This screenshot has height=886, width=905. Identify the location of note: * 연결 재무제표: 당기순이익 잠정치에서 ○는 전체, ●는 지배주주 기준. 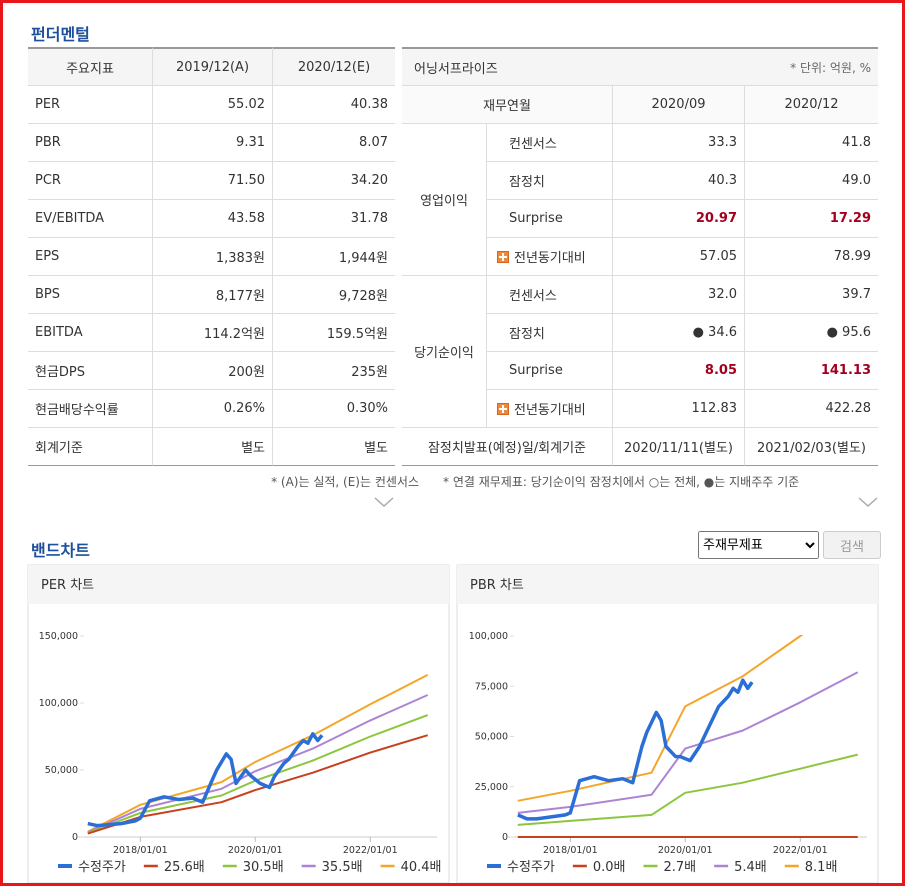
(621, 482).